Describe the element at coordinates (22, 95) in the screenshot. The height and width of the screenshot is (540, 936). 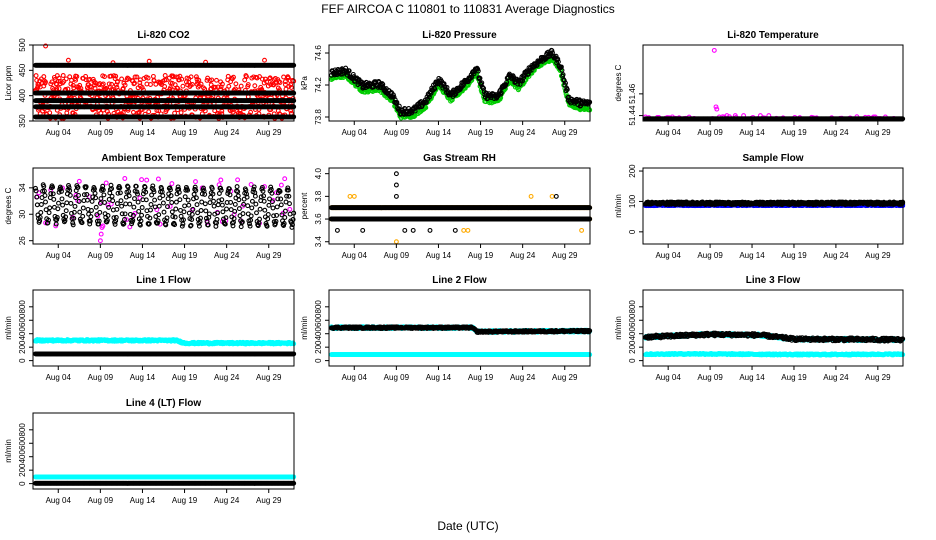
I see `y-tick-label: 400` at that location.